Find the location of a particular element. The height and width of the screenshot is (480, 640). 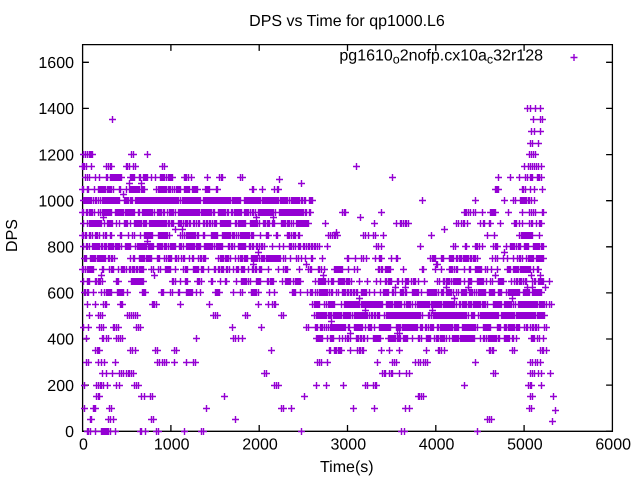

svg-text: 1400 is located at coordinates (56, 109).